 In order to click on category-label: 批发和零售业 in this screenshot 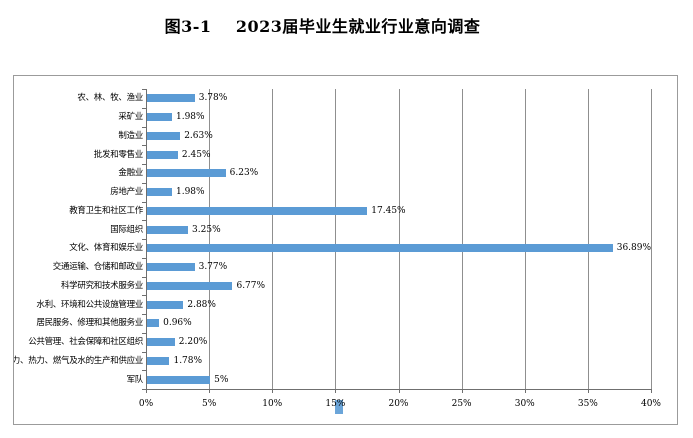, I will do `click(118, 154)`.